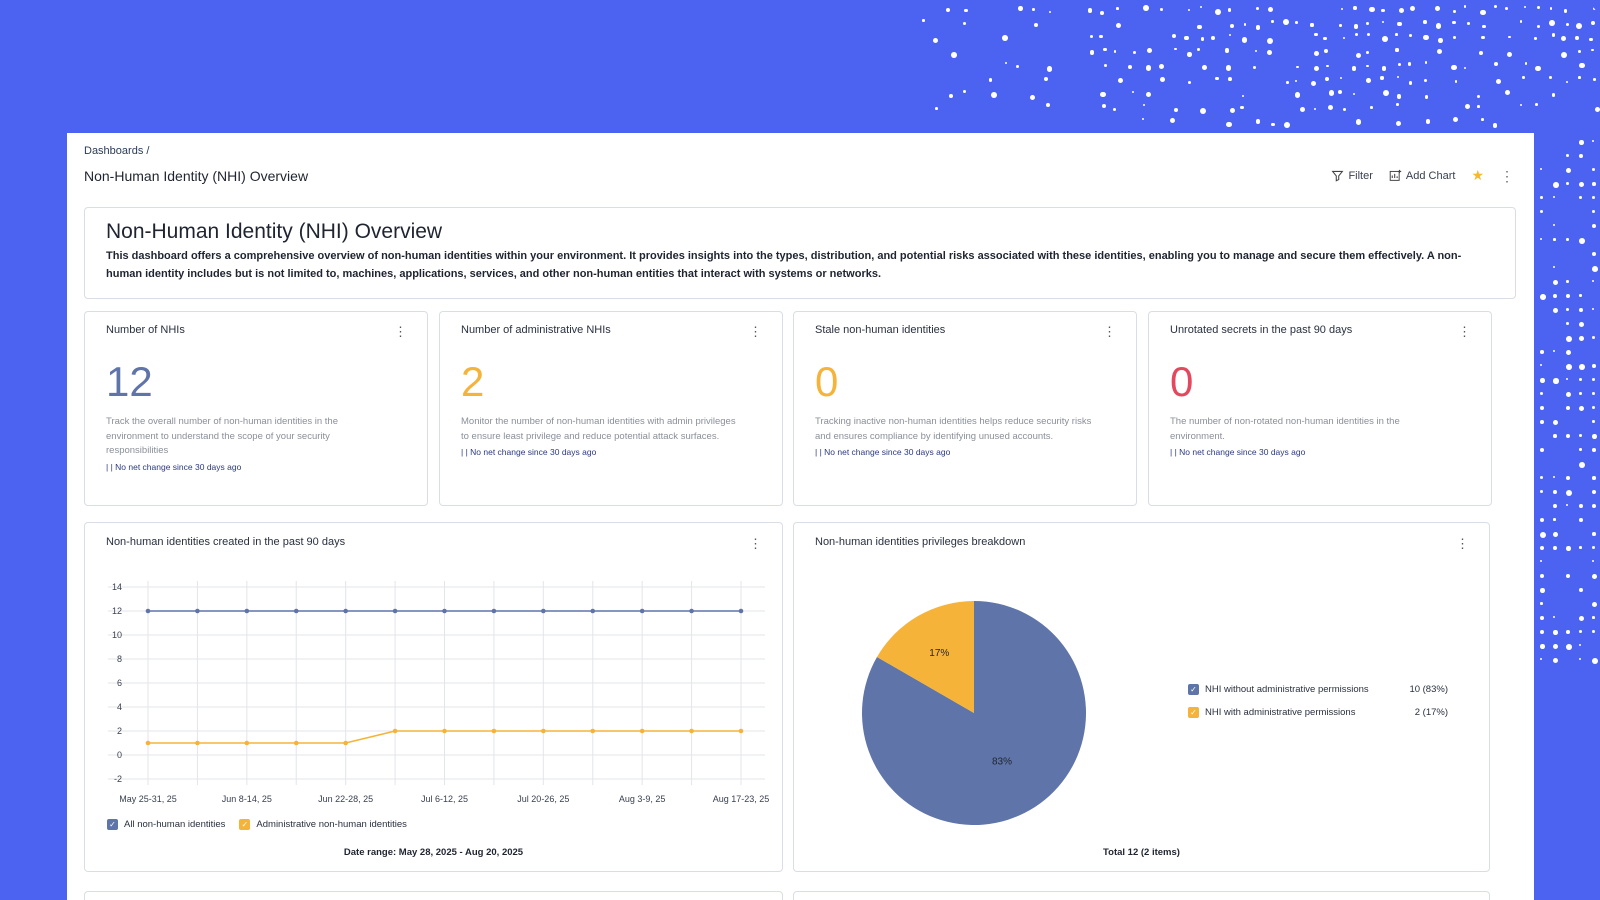  What do you see at coordinates (433, 895) in the screenshot?
I see `next-card-left` at bounding box center [433, 895].